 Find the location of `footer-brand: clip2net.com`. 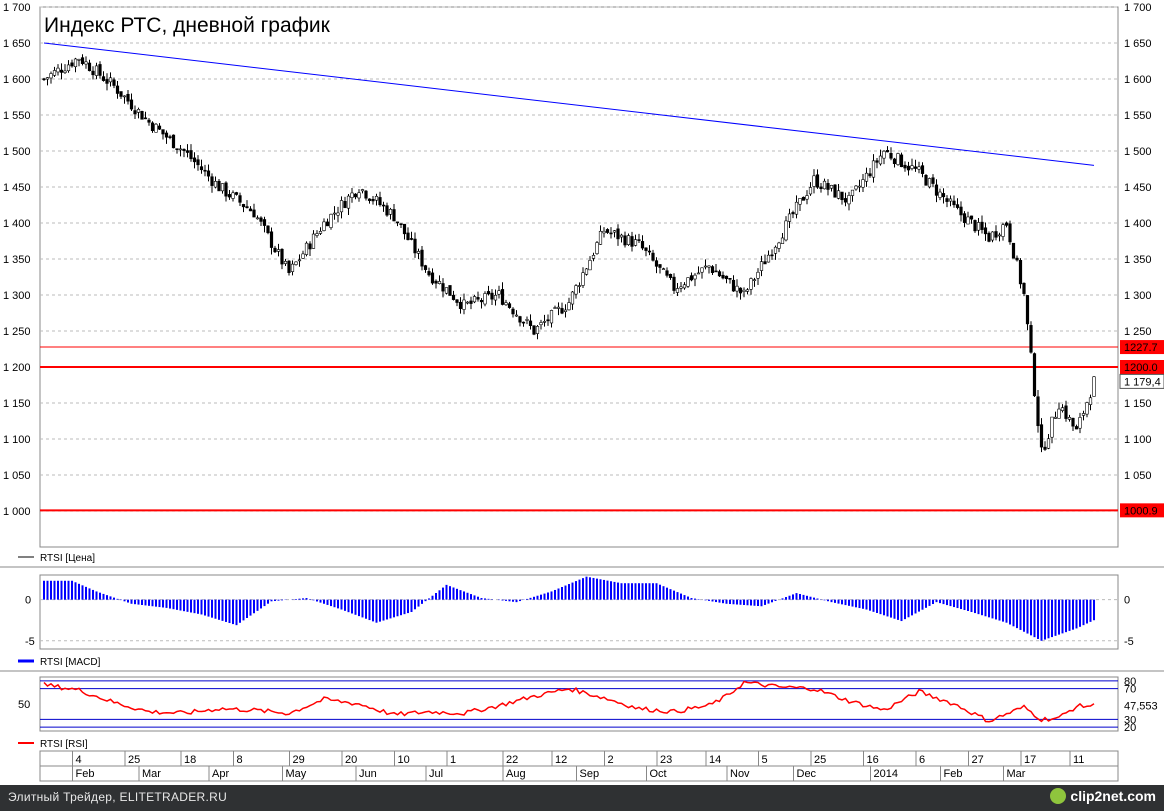

footer-brand: clip2net.com is located at coordinates (1103, 796).